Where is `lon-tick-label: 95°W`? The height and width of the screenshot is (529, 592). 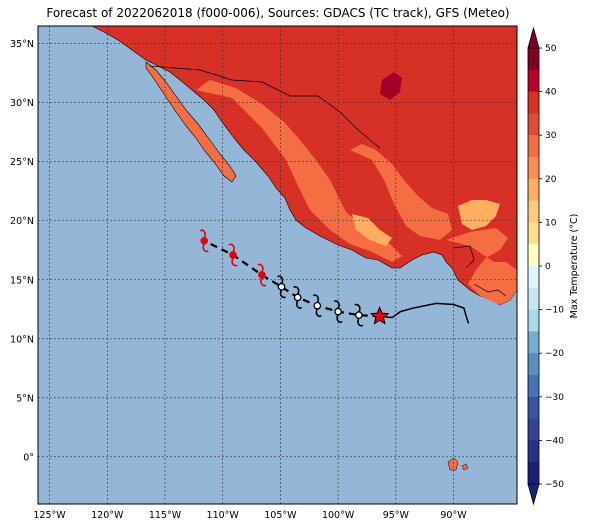
lon-tick-label: 95°W is located at coordinates (396, 515).